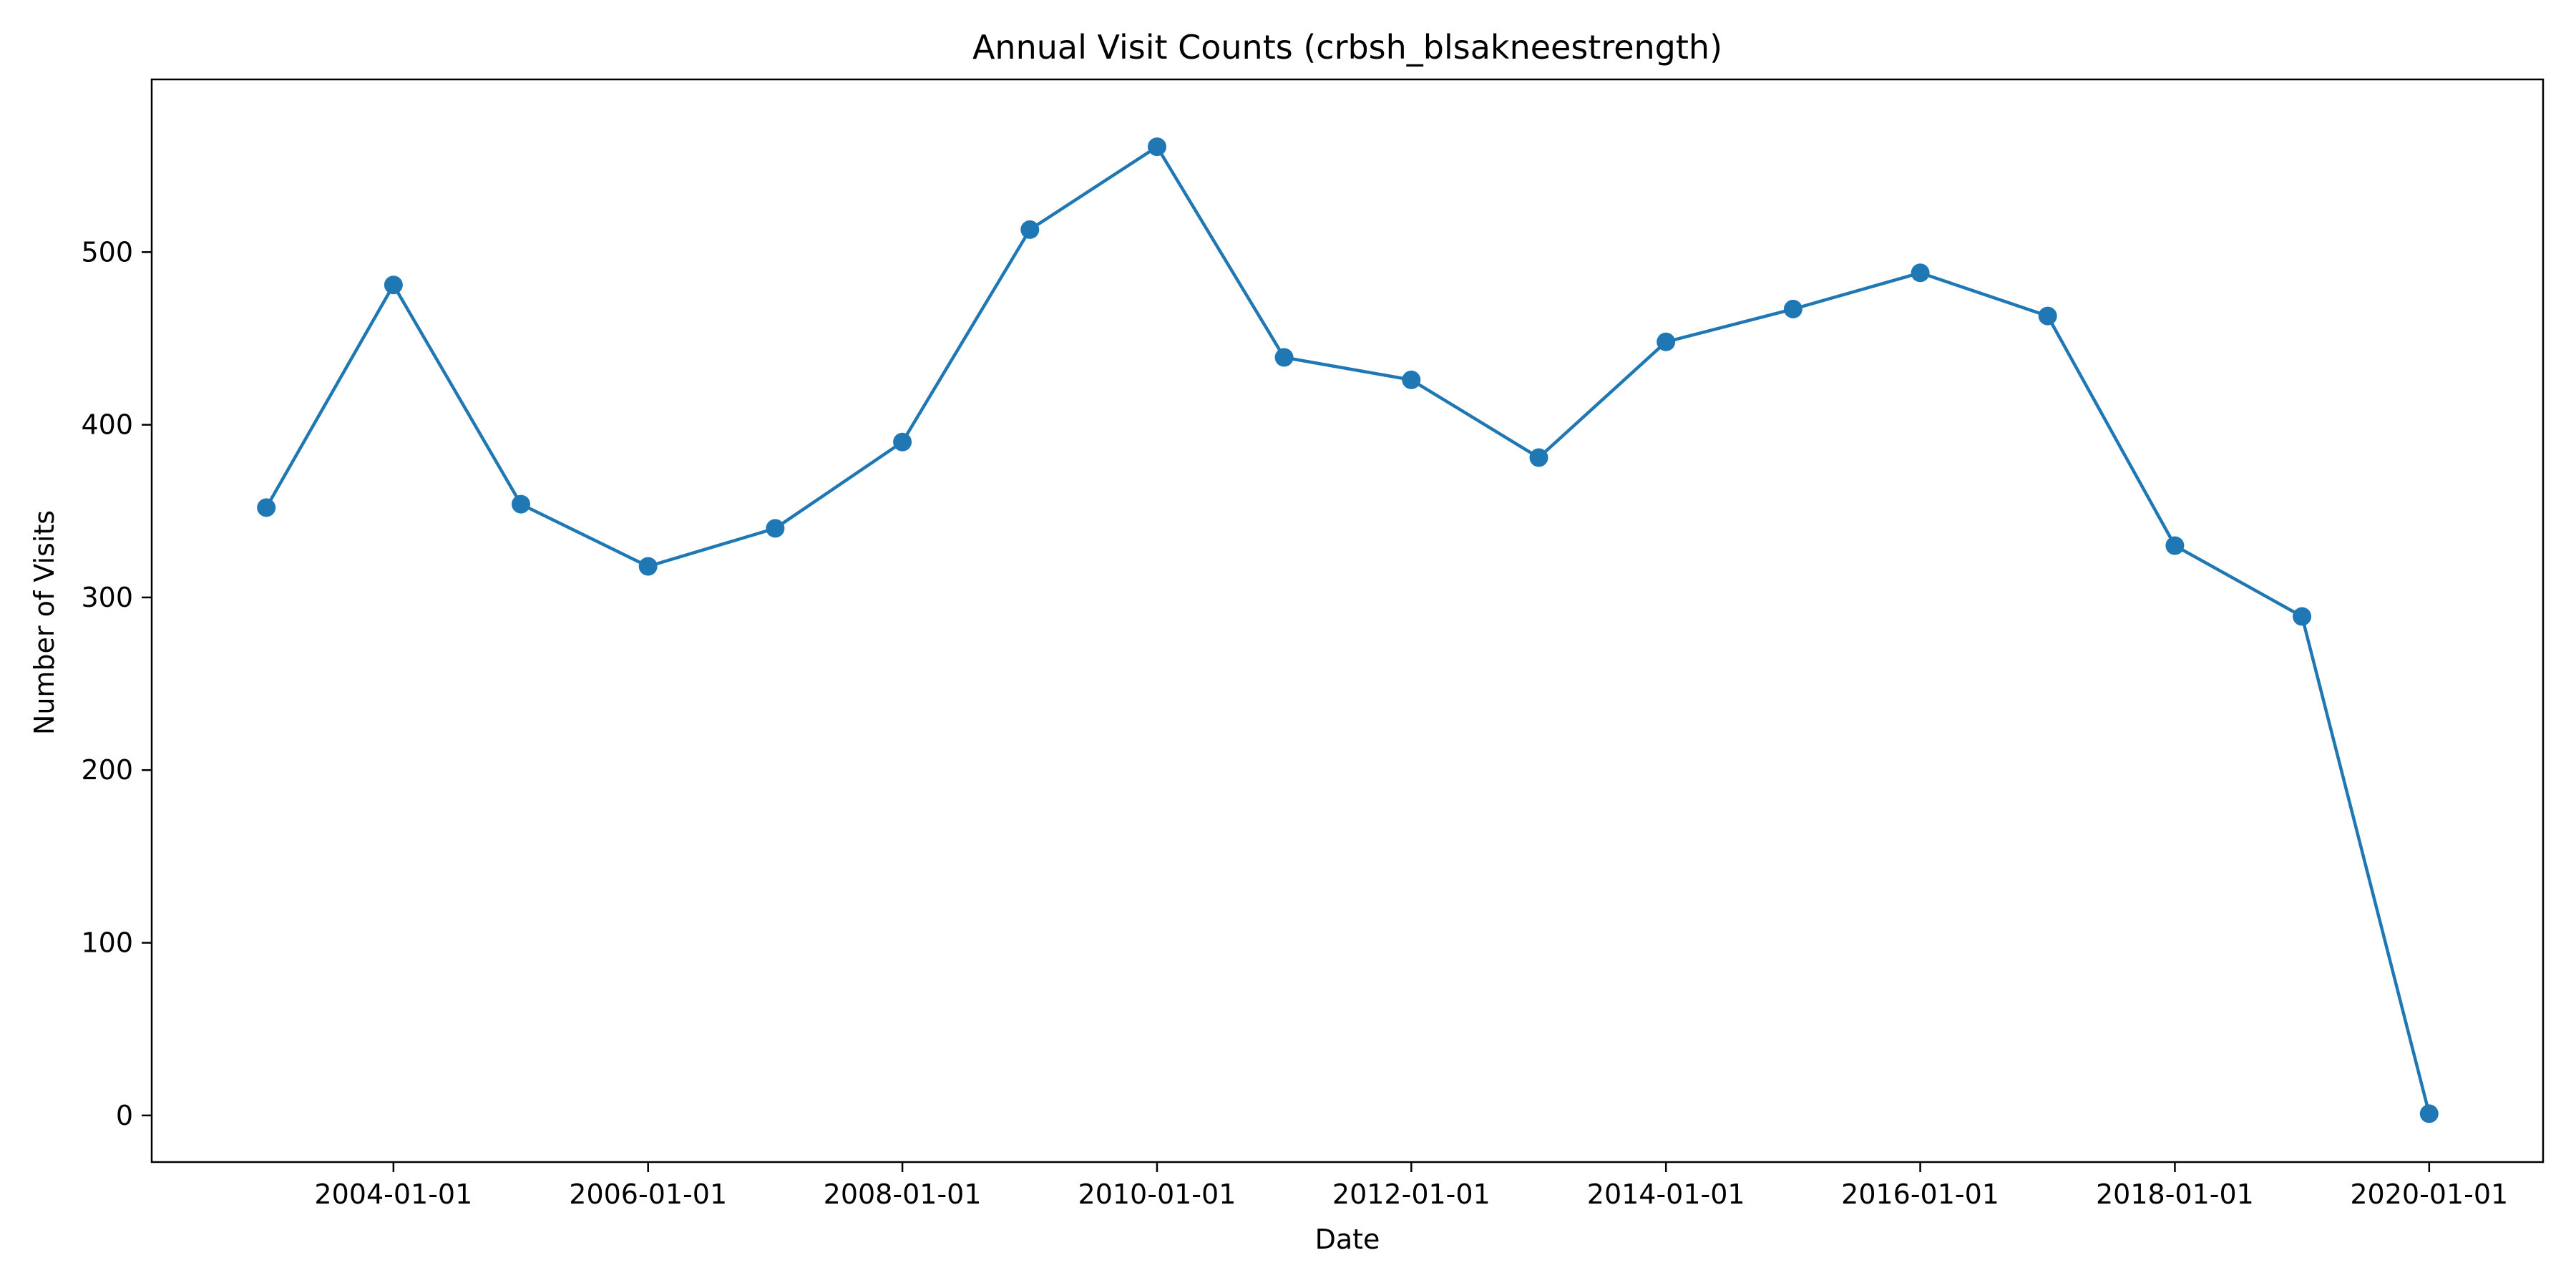  Describe the element at coordinates (393, 1194) in the screenshot. I see `x-tick-label: 2004-01-01` at that location.